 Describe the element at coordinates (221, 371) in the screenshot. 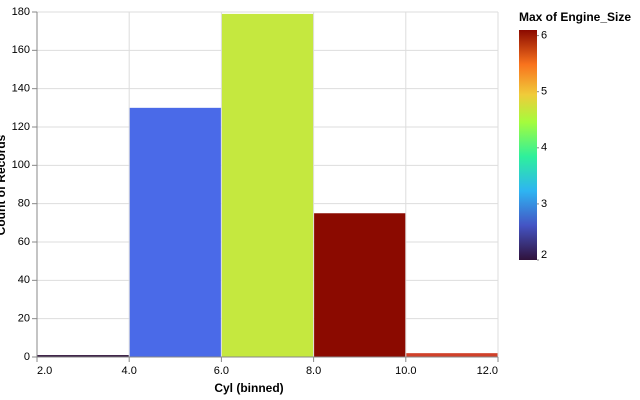

I see `x-tick-label: 6.0` at that location.